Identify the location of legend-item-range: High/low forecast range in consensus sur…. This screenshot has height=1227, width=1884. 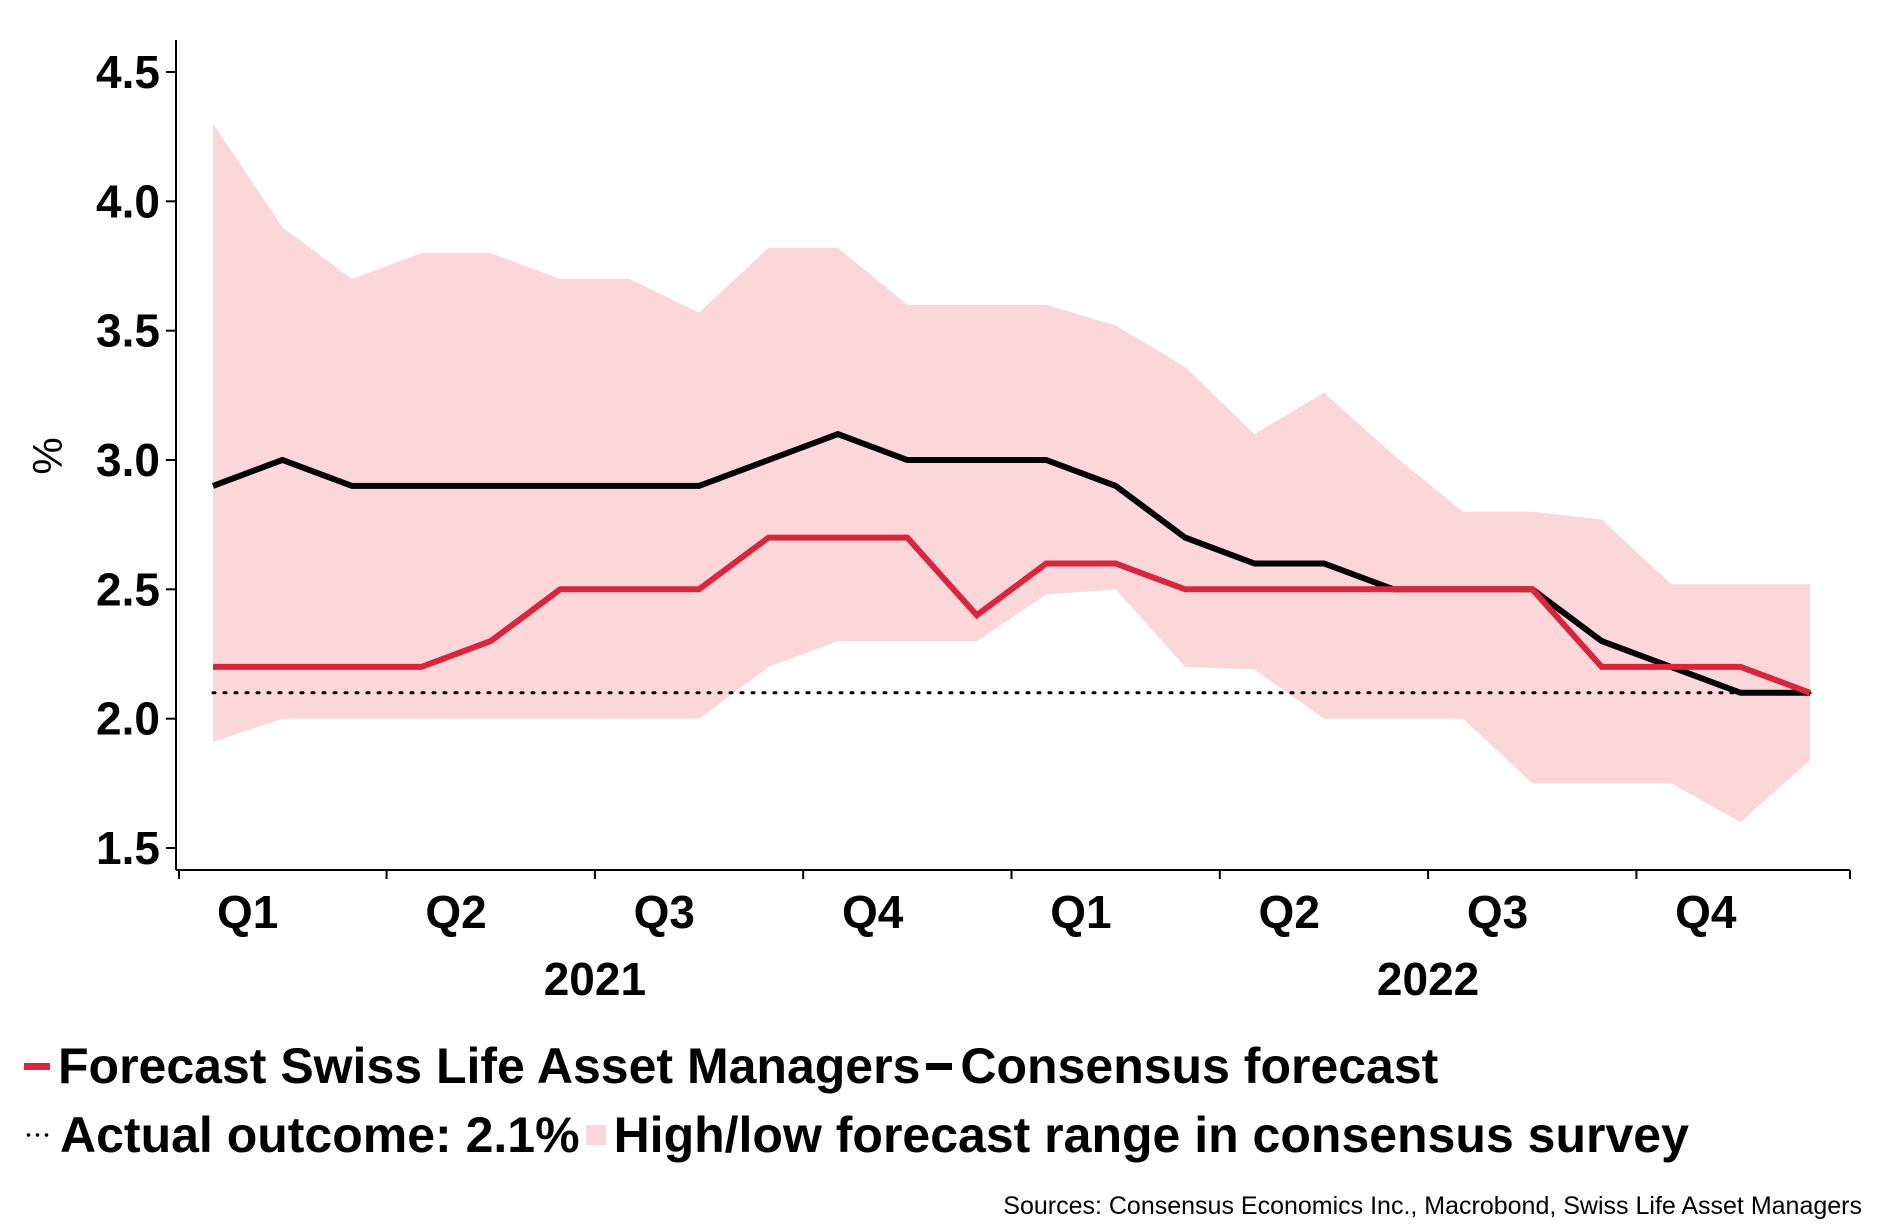
(1137, 1135).